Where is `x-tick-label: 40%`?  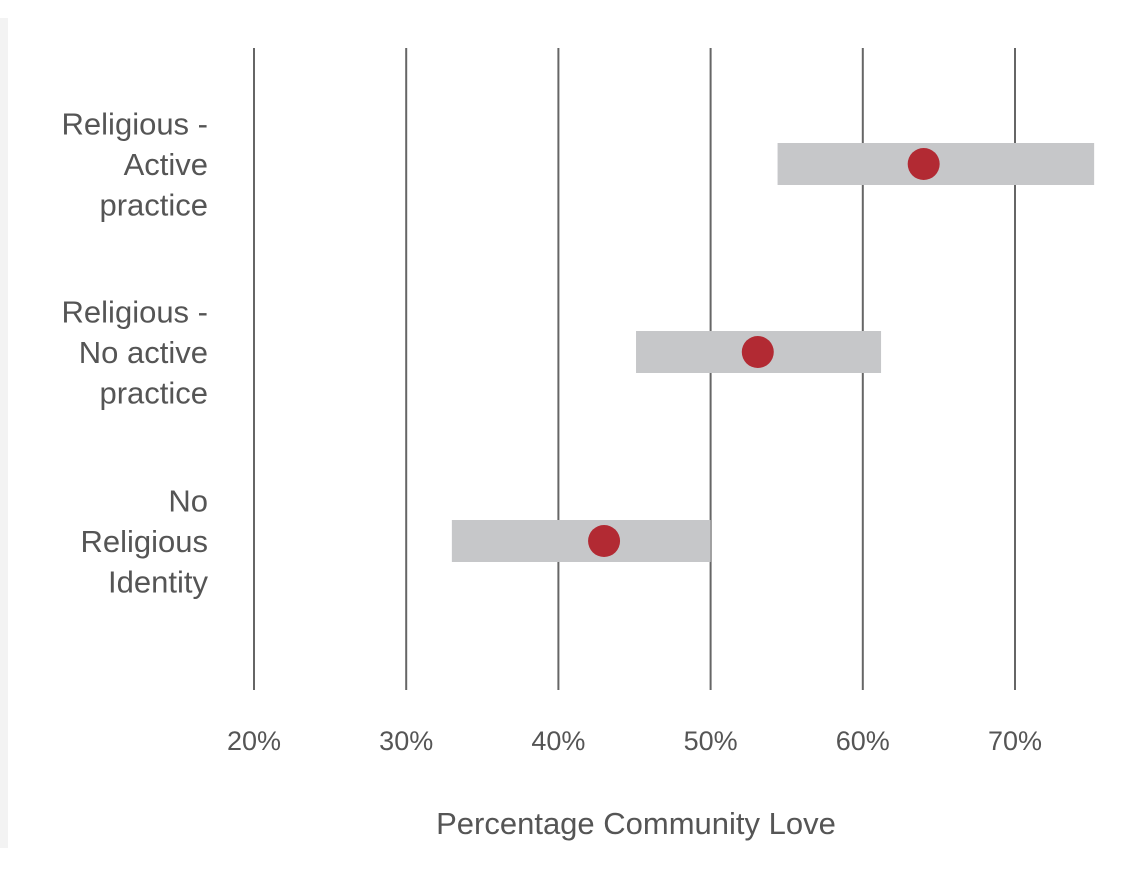
x-tick-label: 40% is located at coordinates (558, 741).